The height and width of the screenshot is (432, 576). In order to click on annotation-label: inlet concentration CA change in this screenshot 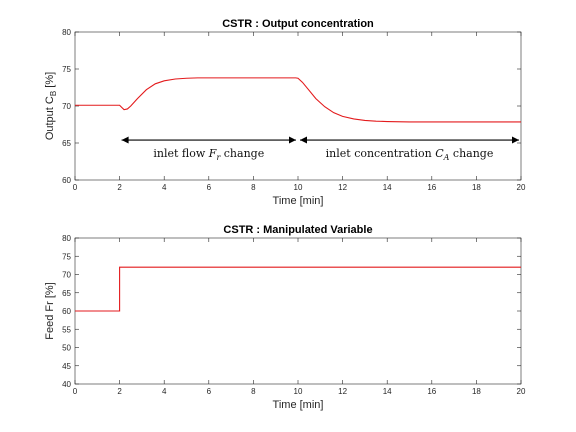, I will do `click(410, 154)`.